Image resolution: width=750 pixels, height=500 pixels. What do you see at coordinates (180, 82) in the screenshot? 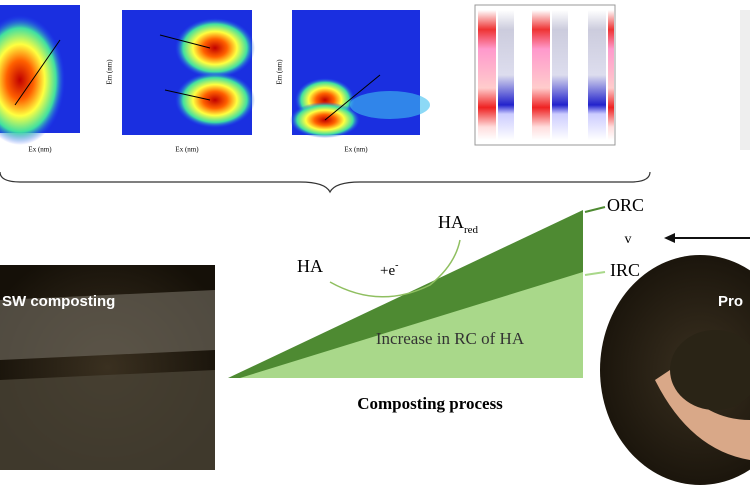
I see `map-2: Ex (nm) Em (nm)` at bounding box center [180, 82].